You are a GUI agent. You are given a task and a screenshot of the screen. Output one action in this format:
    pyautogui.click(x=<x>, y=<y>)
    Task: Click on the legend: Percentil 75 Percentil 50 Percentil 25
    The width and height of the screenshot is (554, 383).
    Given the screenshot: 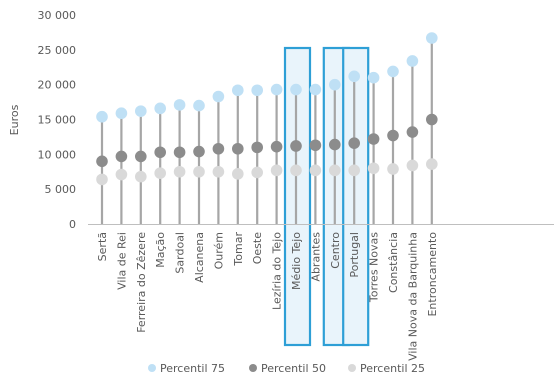 What is the action you would take?
    pyautogui.click(x=286, y=368)
    